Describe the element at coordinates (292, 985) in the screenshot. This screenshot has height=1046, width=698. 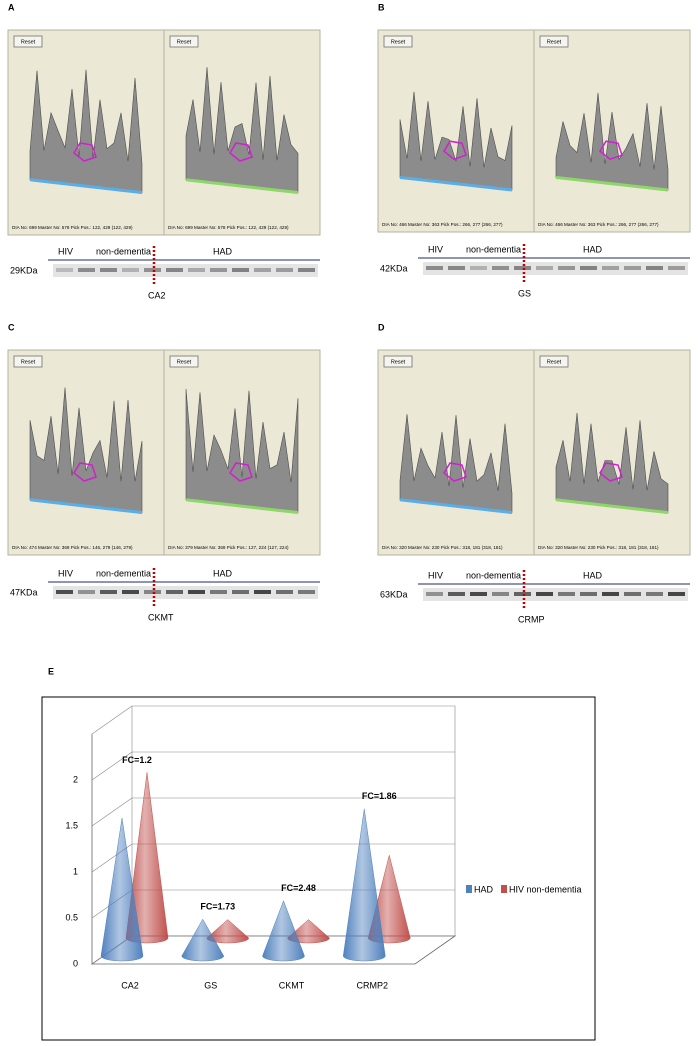
I see `x-tick-label: CKMT` at that location.